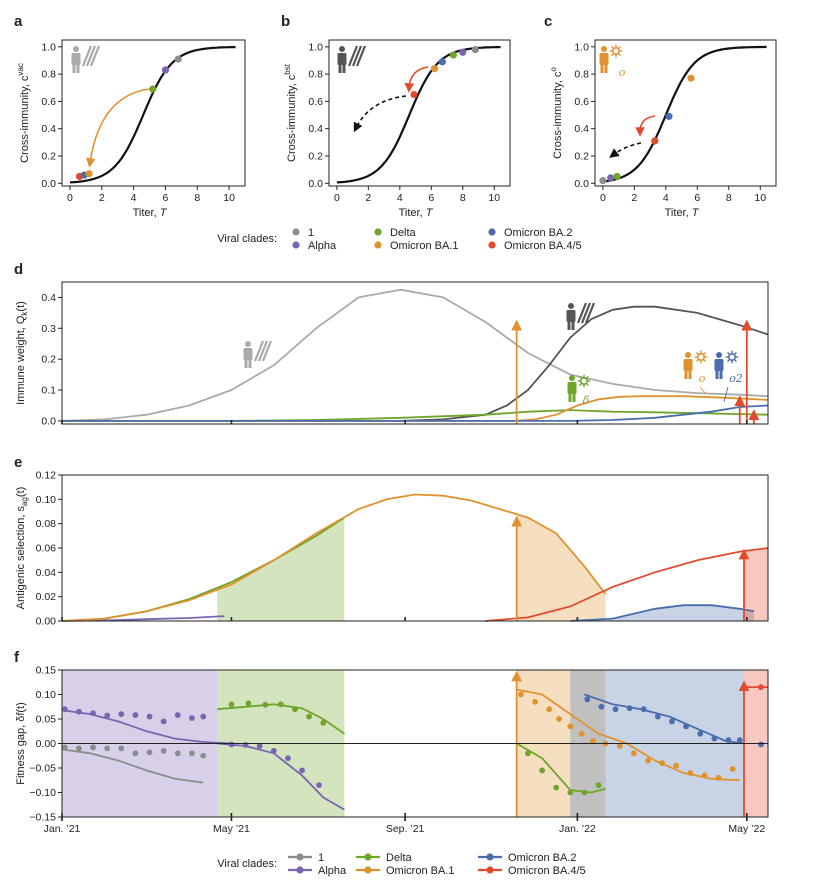 This screenshot has width=831, height=885. I want to click on area-ba1, so click(561, 567).